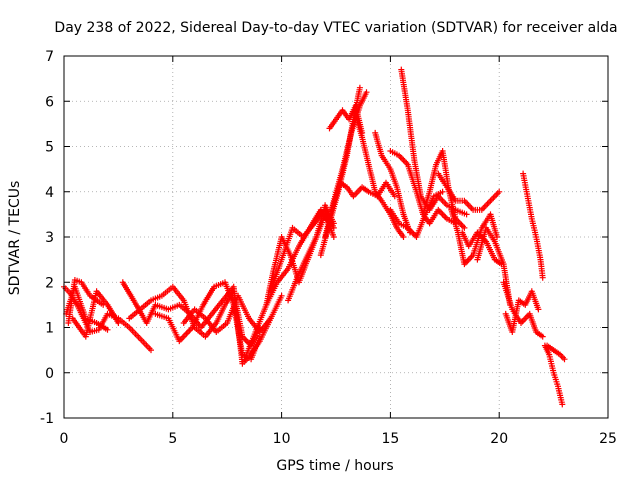  I want to click on x-tick-label: 10, so click(282, 439).